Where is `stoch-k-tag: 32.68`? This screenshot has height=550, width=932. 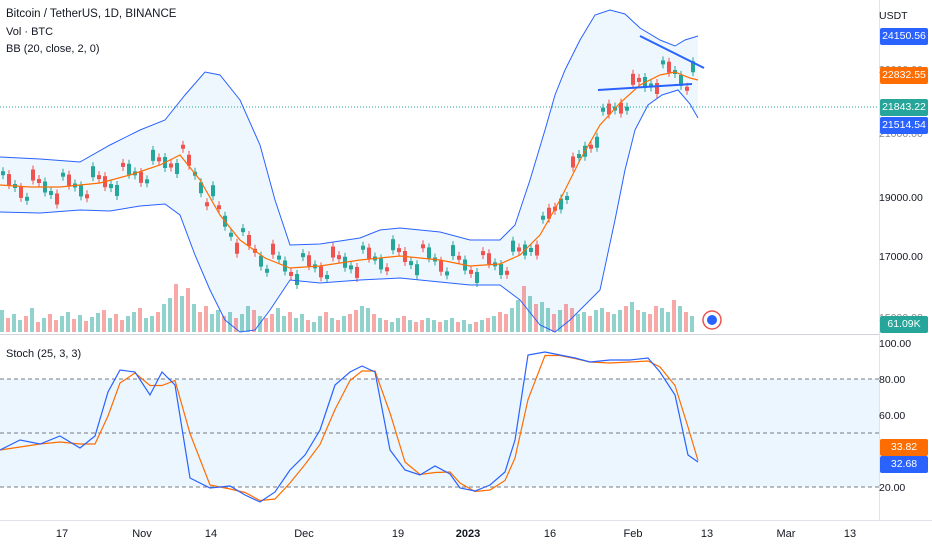
stoch-k-tag: 32.68 is located at coordinates (904, 464).